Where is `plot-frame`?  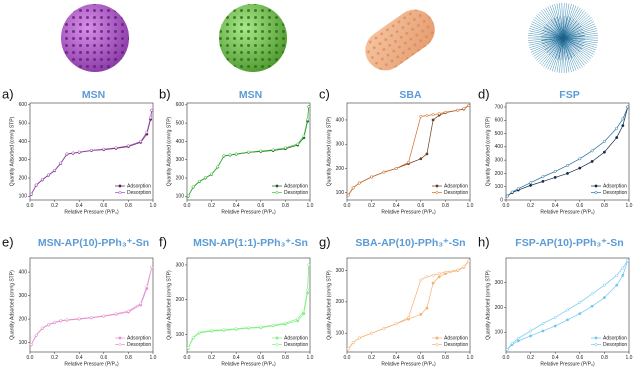 plot-frame is located at coordinates (91, 305).